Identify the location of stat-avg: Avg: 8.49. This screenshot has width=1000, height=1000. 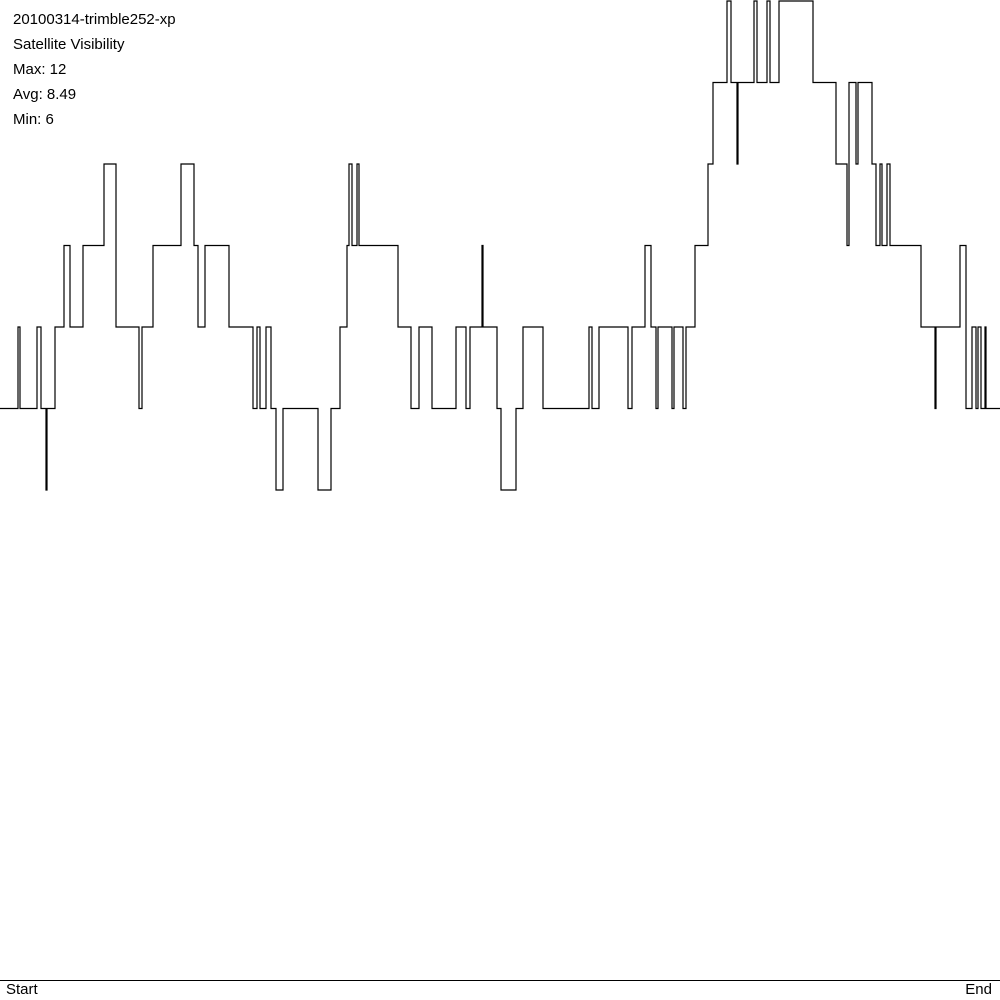
(44, 94).